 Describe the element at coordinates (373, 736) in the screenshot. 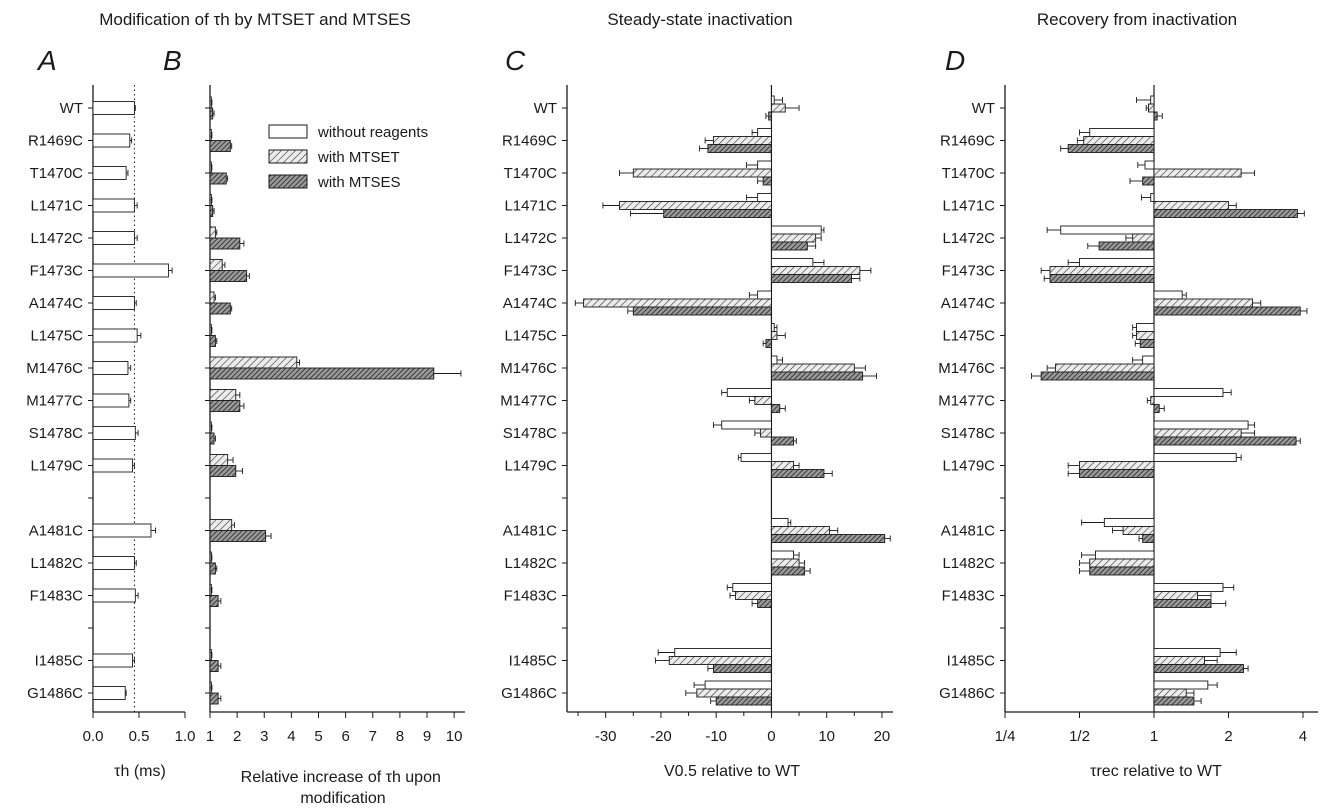

I see `x-tick-label-b: 7` at that location.